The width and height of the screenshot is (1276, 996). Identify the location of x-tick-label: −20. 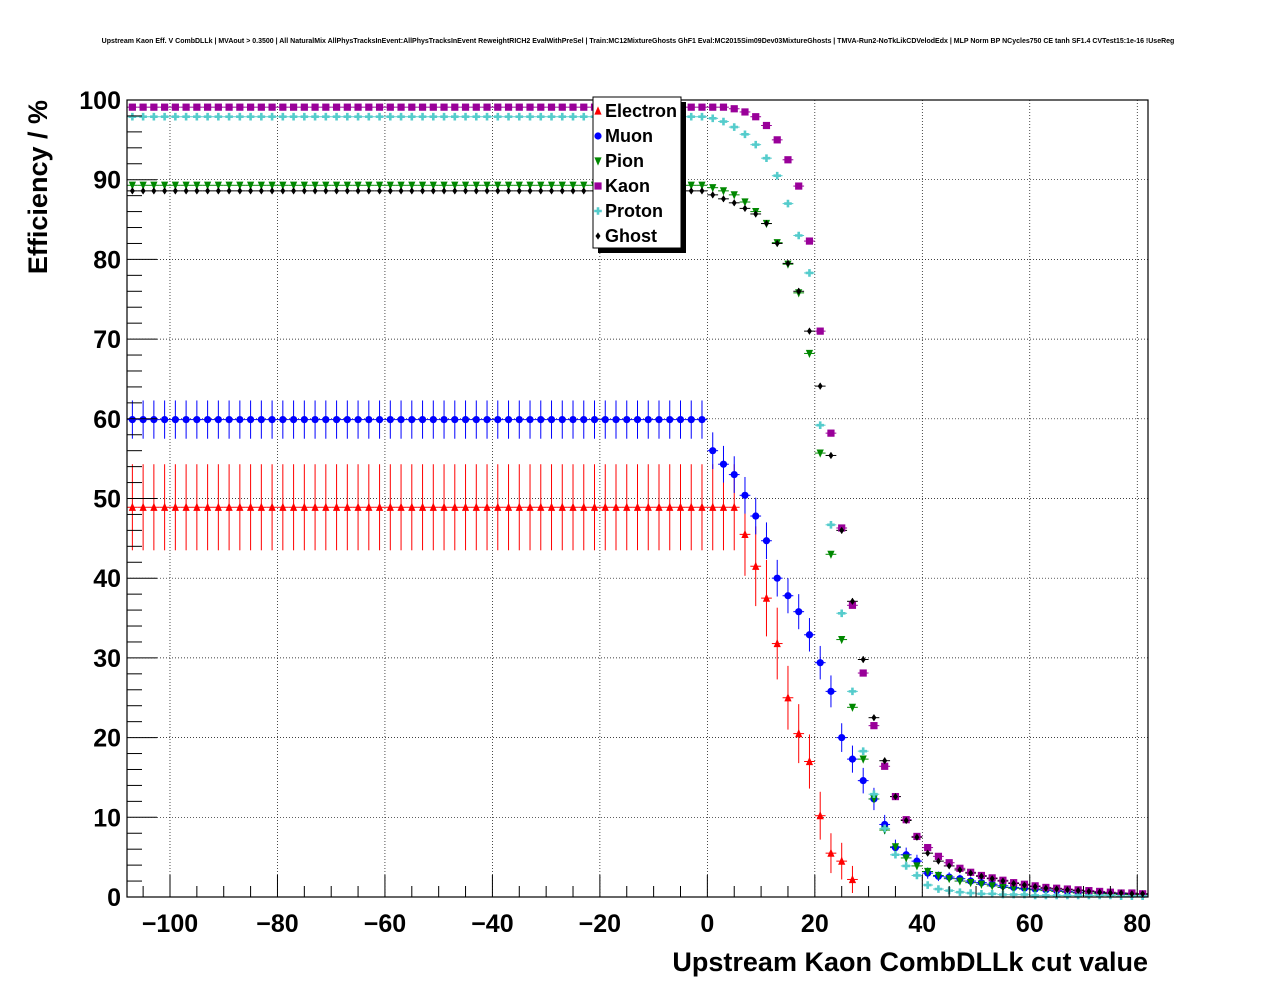
(600, 924).